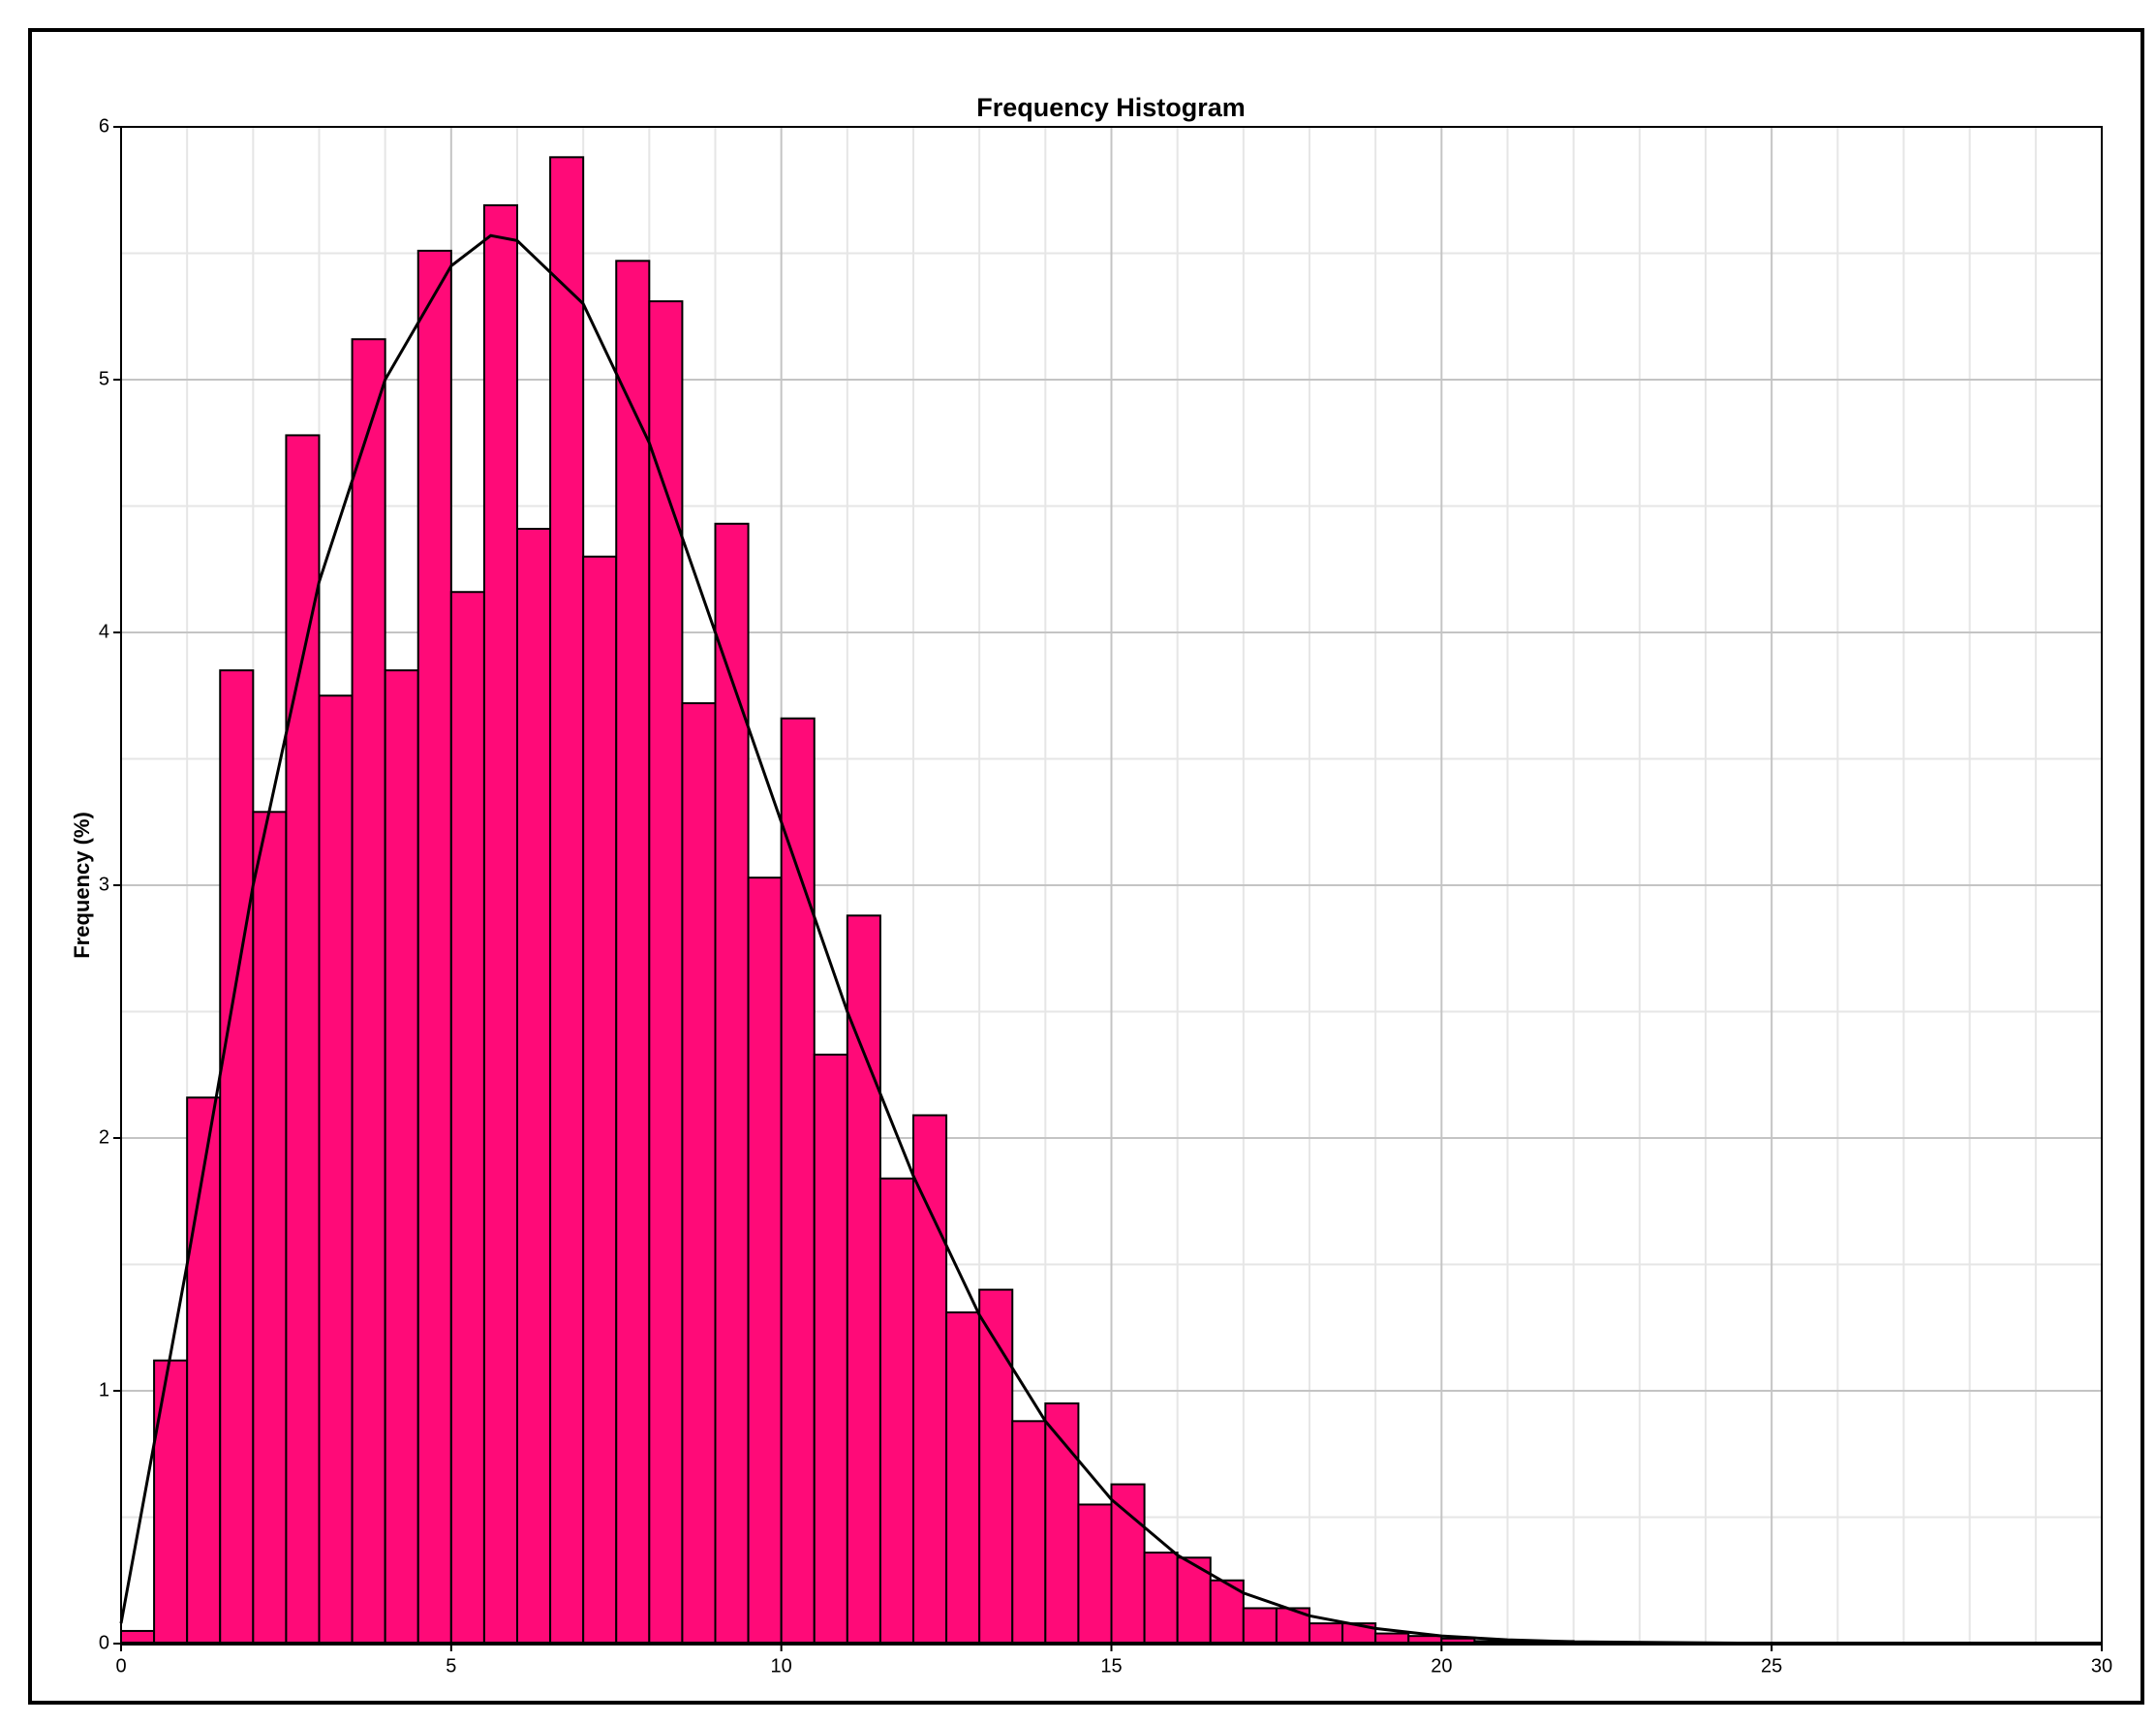 The width and height of the screenshot is (2156, 1723). What do you see at coordinates (781, 1666) in the screenshot?
I see `x-tick-label: 10` at bounding box center [781, 1666].